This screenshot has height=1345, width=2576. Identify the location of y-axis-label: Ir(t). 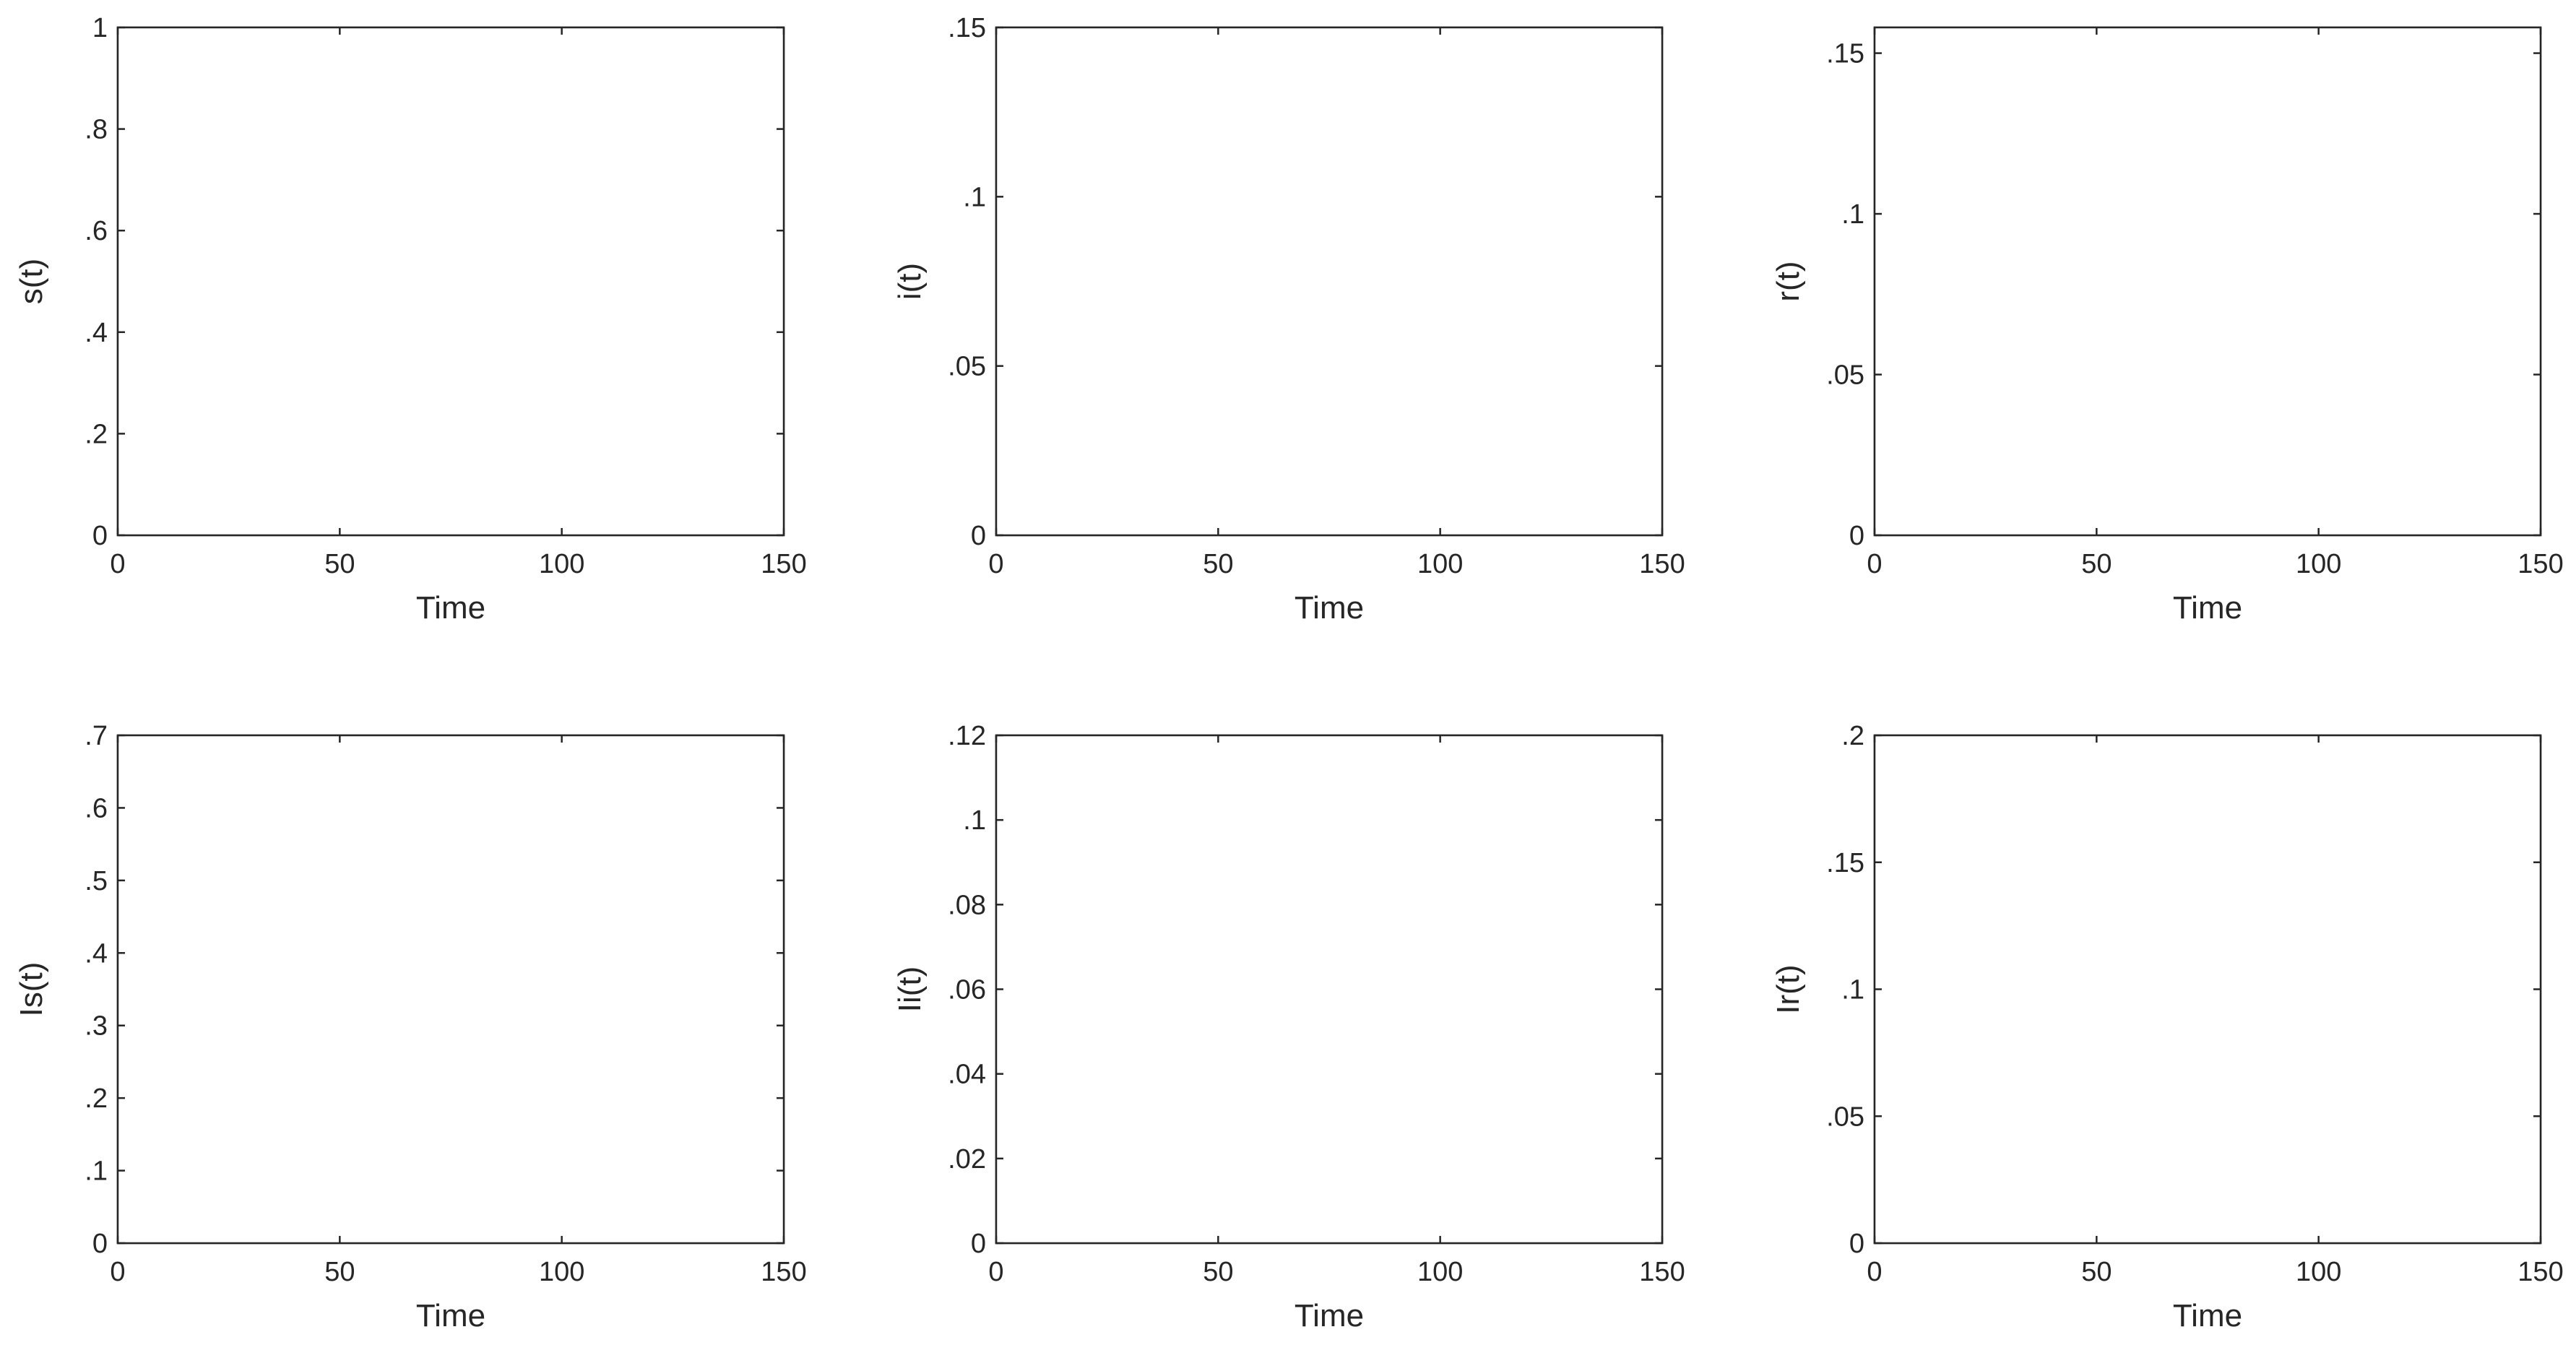
(1788, 989).